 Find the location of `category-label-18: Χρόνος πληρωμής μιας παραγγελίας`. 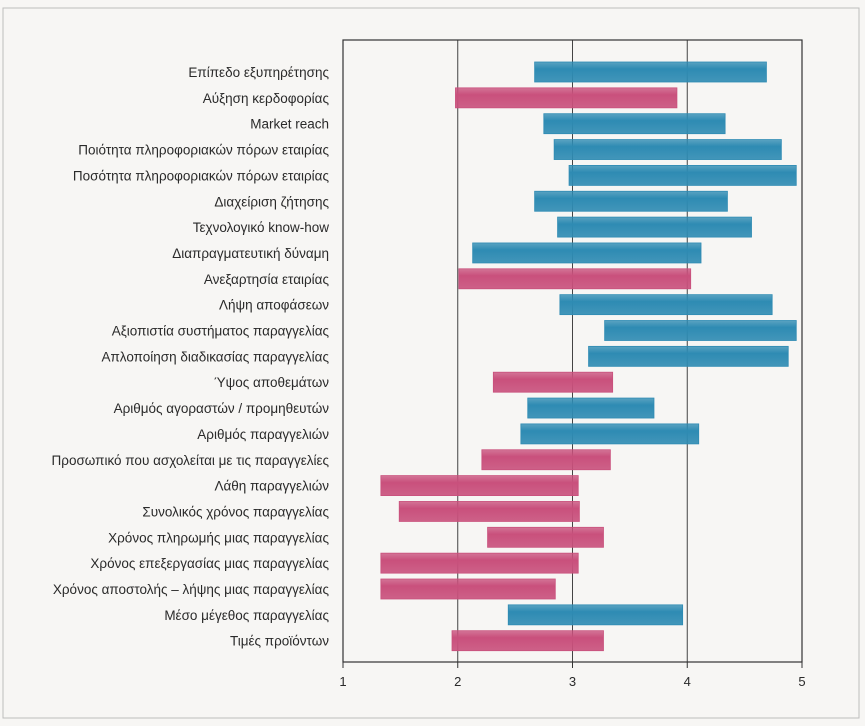

category-label-18: Χρόνος πληρωμής μιας παραγγελίας is located at coordinates (218, 537).